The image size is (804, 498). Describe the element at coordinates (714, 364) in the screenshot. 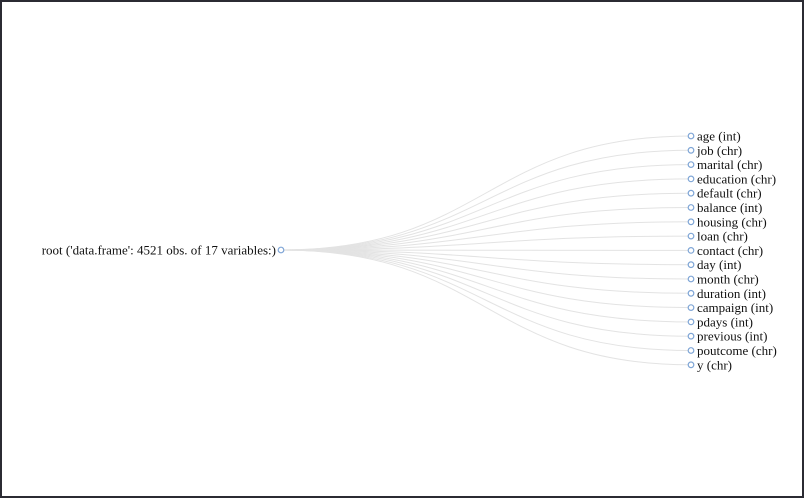

I see `child-node-label: y (chr)` at that location.